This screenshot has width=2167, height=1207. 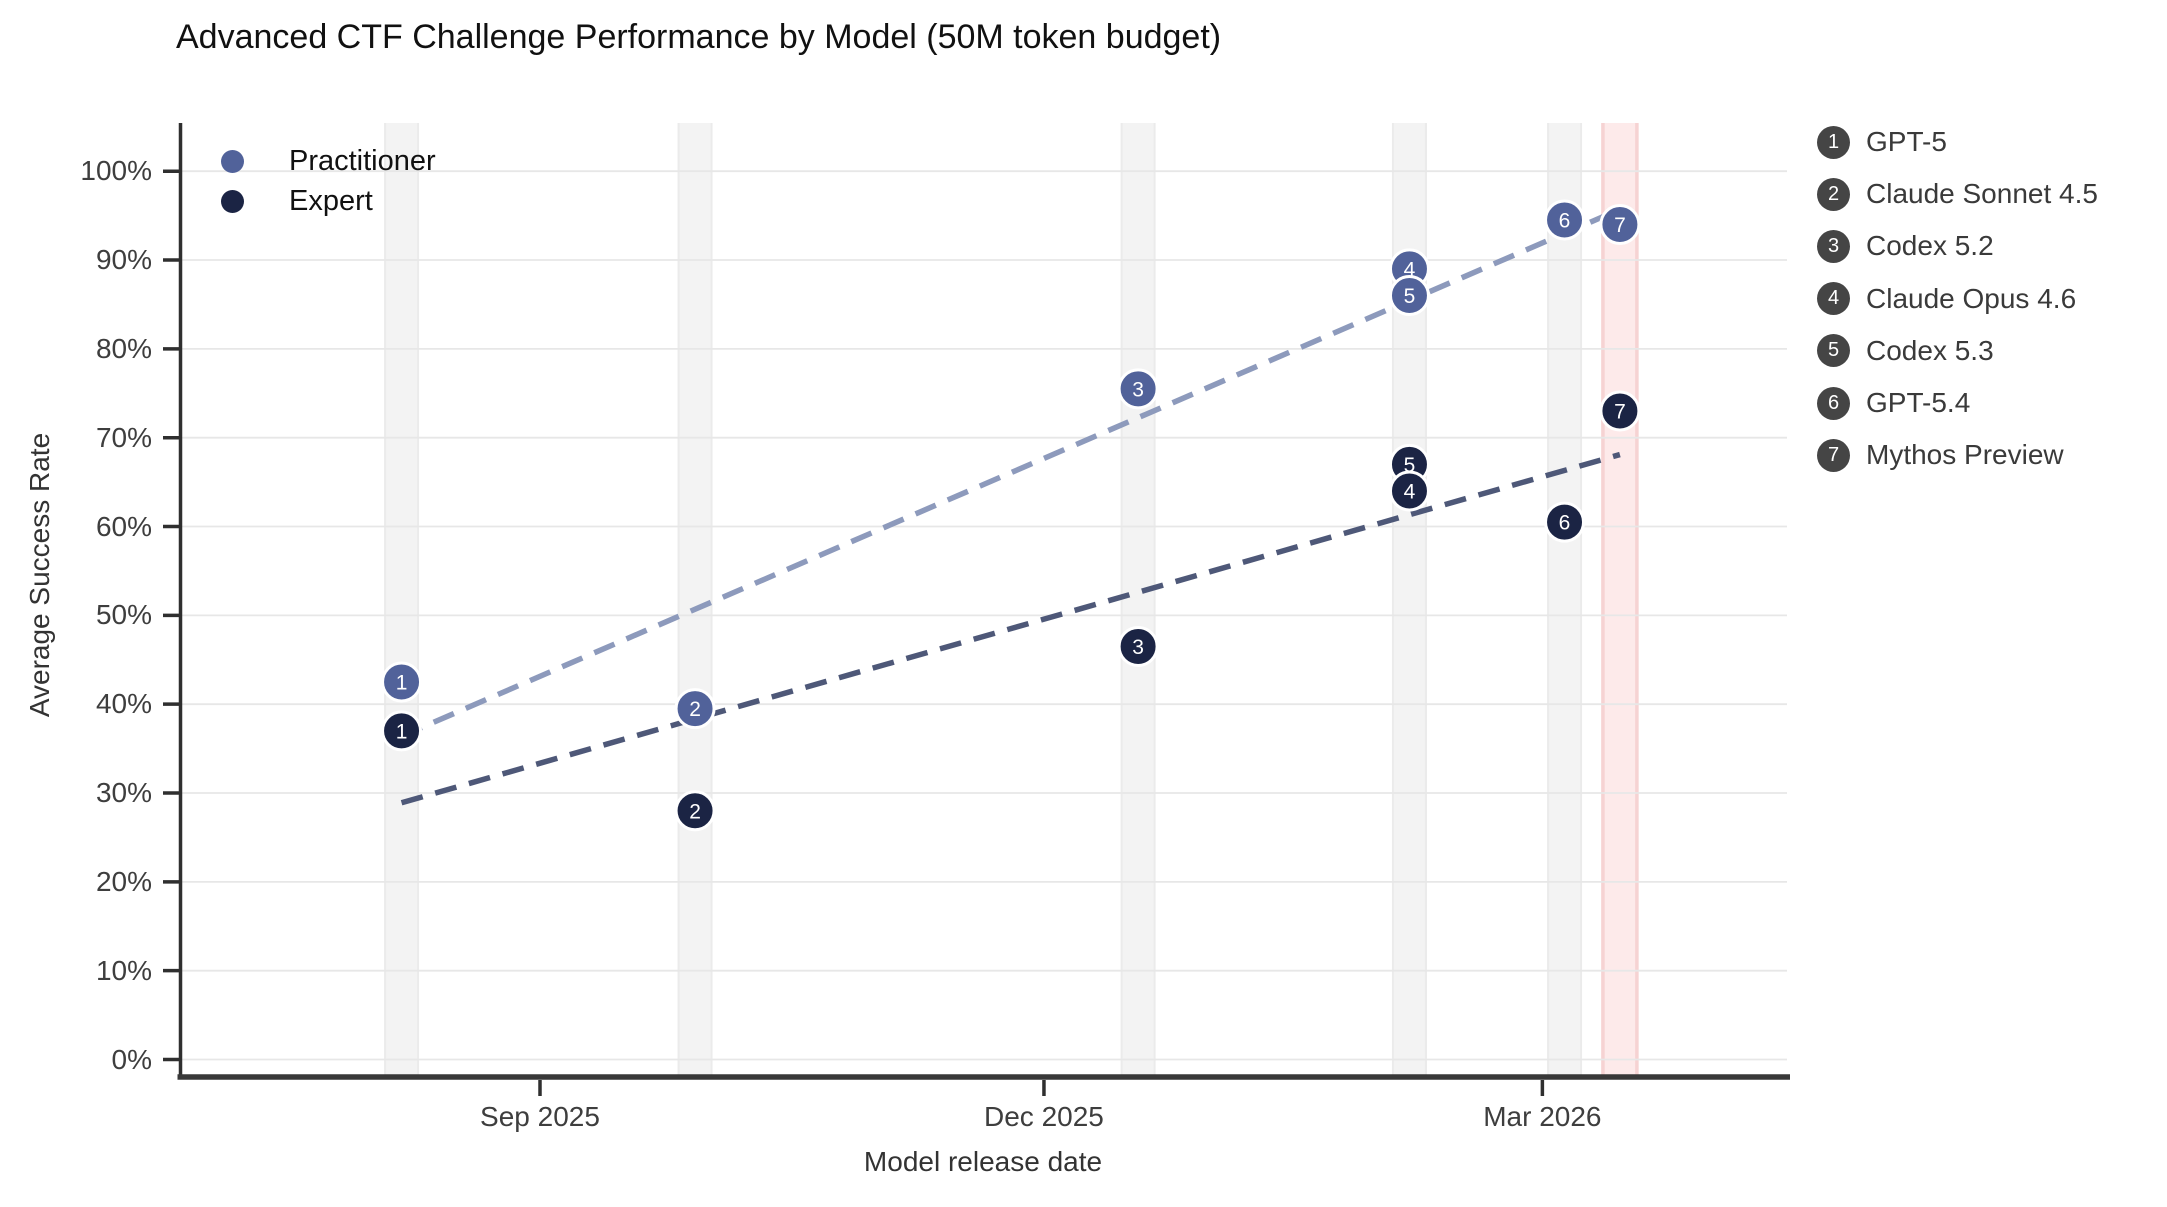 What do you see at coordinates (1833, 194) in the screenshot?
I see `model-number-badge: 2` at bounding box center [1833, 194].